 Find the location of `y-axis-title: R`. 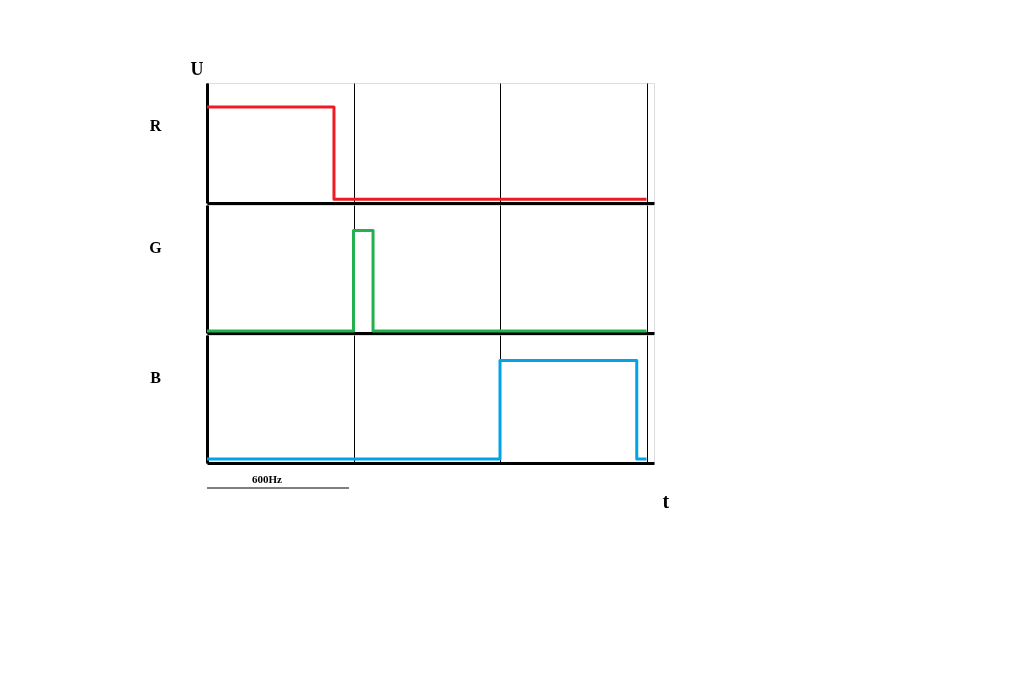

y-axis-title: R is located at coordinates (155, 125).